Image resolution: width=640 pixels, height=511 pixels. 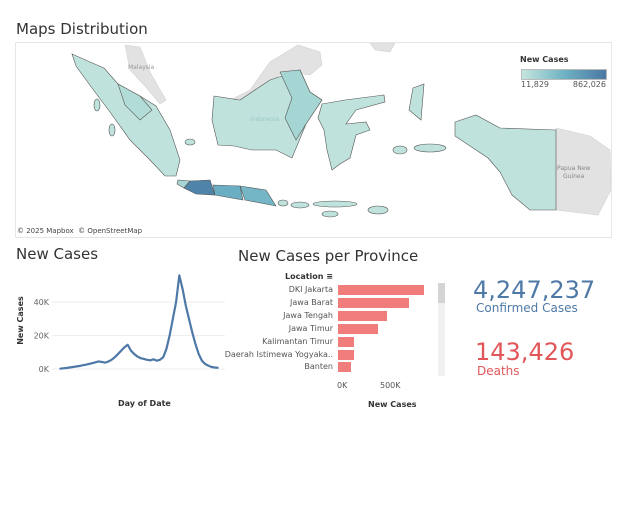 I want to click on line-chart-title: New Cases, so click(x=57, y=254).